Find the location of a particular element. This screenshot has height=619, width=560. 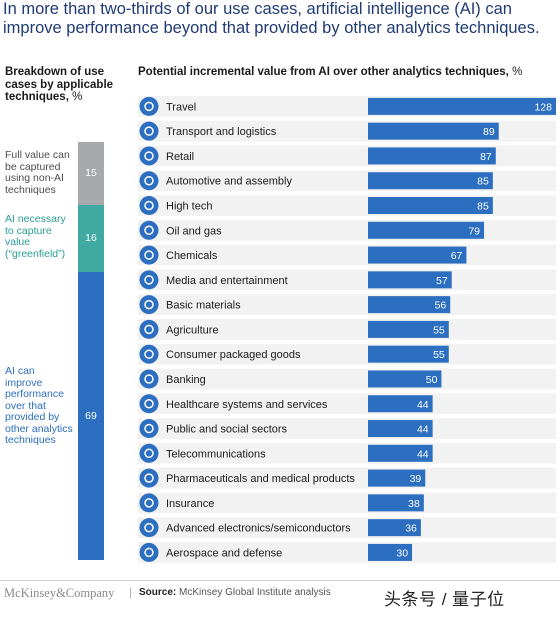

bar-value-label: 128 is located at coordinates (543, 107).